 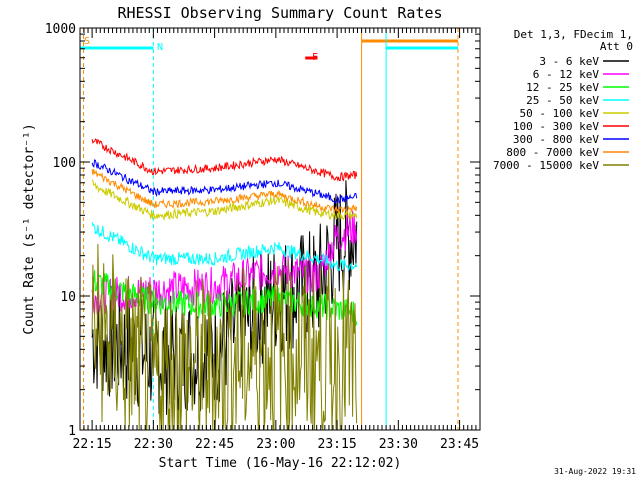 I want to click on legend-label: 100 - 300 keV, so click(x=556, y=126).